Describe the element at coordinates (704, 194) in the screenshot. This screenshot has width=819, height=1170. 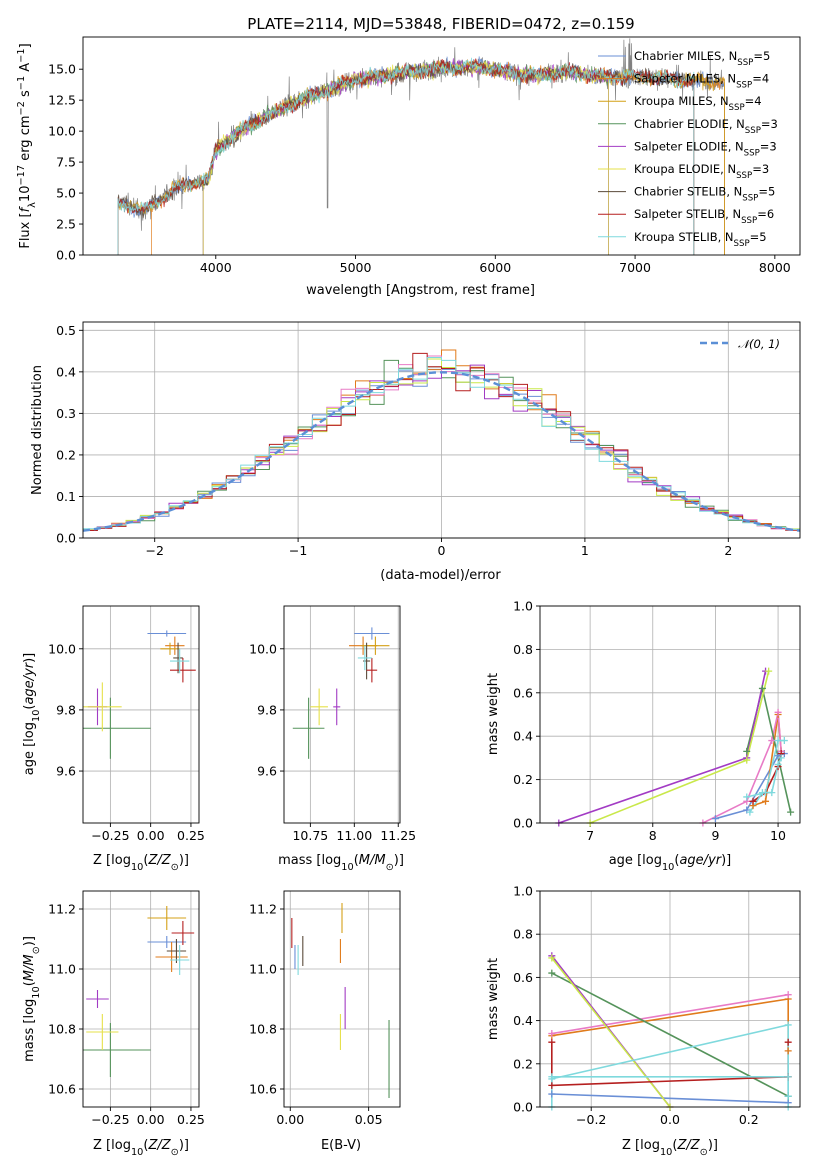
I see `legend-entry: Chabrier STELIB, NSSP=5` at that location.